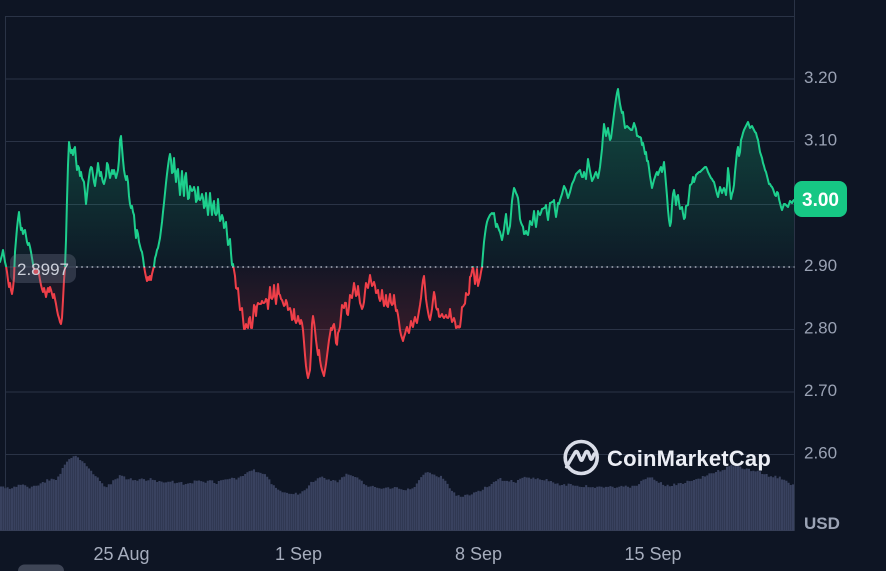  Describe the element at coordinates (121, 554) in the screenshot. I see `svg-text: 25 Aug` at that location.